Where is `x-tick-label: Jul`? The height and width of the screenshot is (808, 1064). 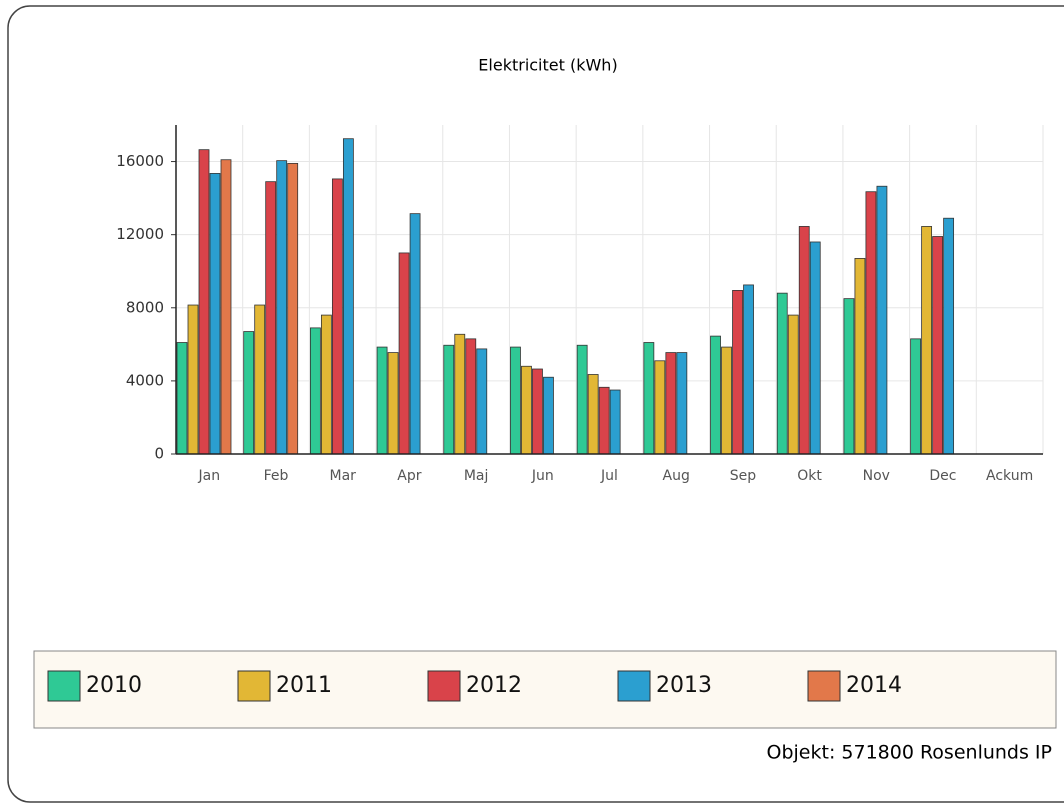
x-tick-label: Jul is located at coordinates (609, 476).